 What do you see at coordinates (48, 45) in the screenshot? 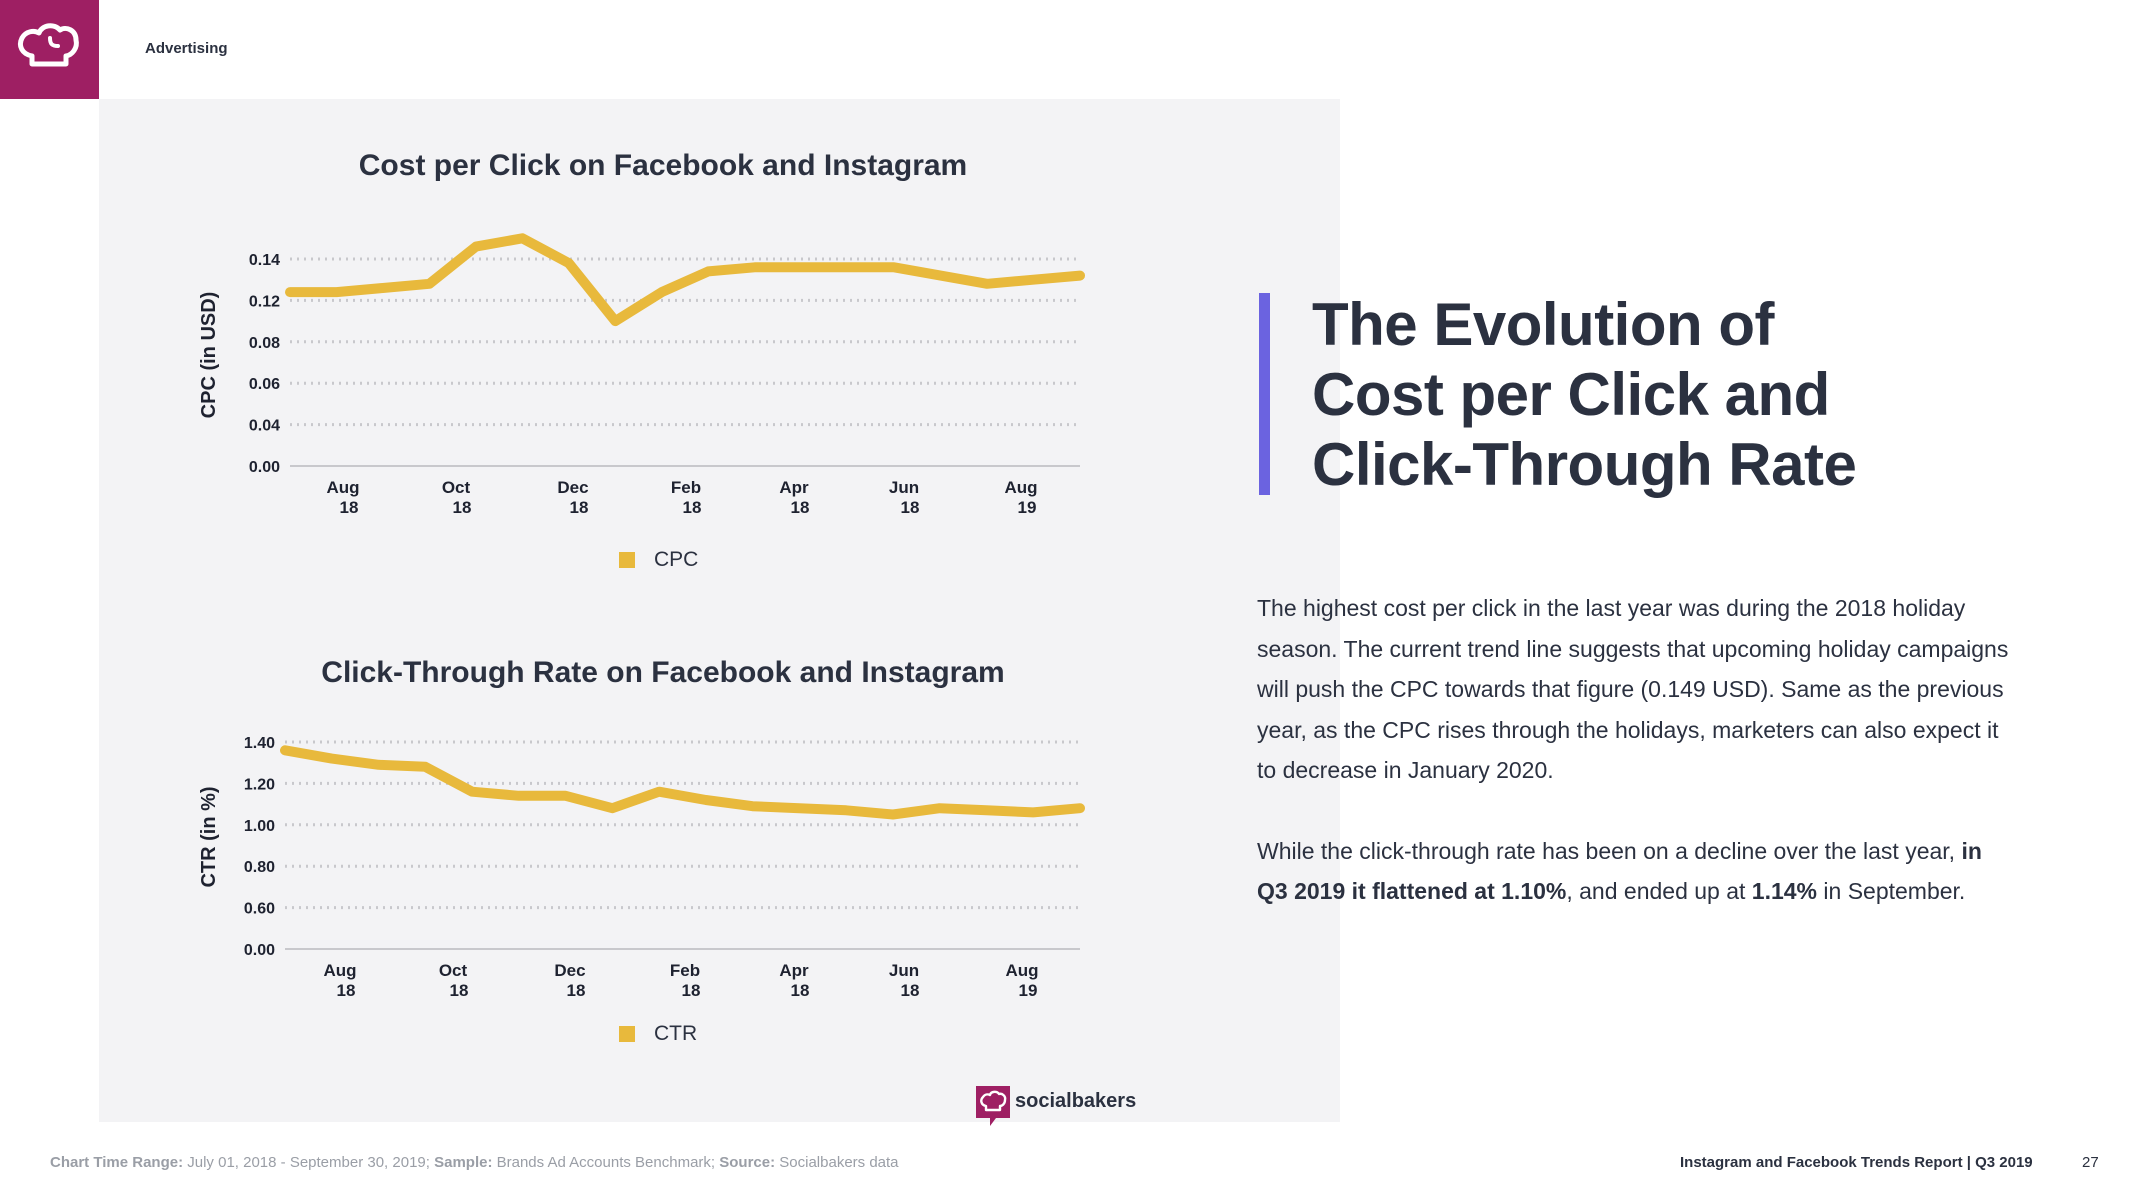
I see `chef-hat-icon` at bounding box center [48, 45].